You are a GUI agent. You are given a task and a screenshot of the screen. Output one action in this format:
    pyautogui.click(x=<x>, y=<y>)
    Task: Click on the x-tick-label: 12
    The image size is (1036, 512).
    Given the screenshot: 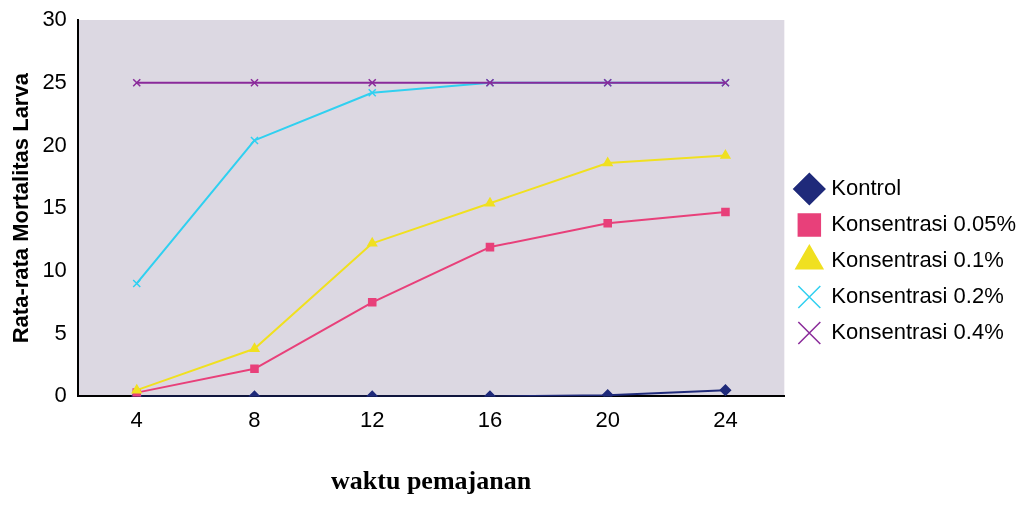 What is the action you would take?
    pyautogui.click(x=372, y=419)
    